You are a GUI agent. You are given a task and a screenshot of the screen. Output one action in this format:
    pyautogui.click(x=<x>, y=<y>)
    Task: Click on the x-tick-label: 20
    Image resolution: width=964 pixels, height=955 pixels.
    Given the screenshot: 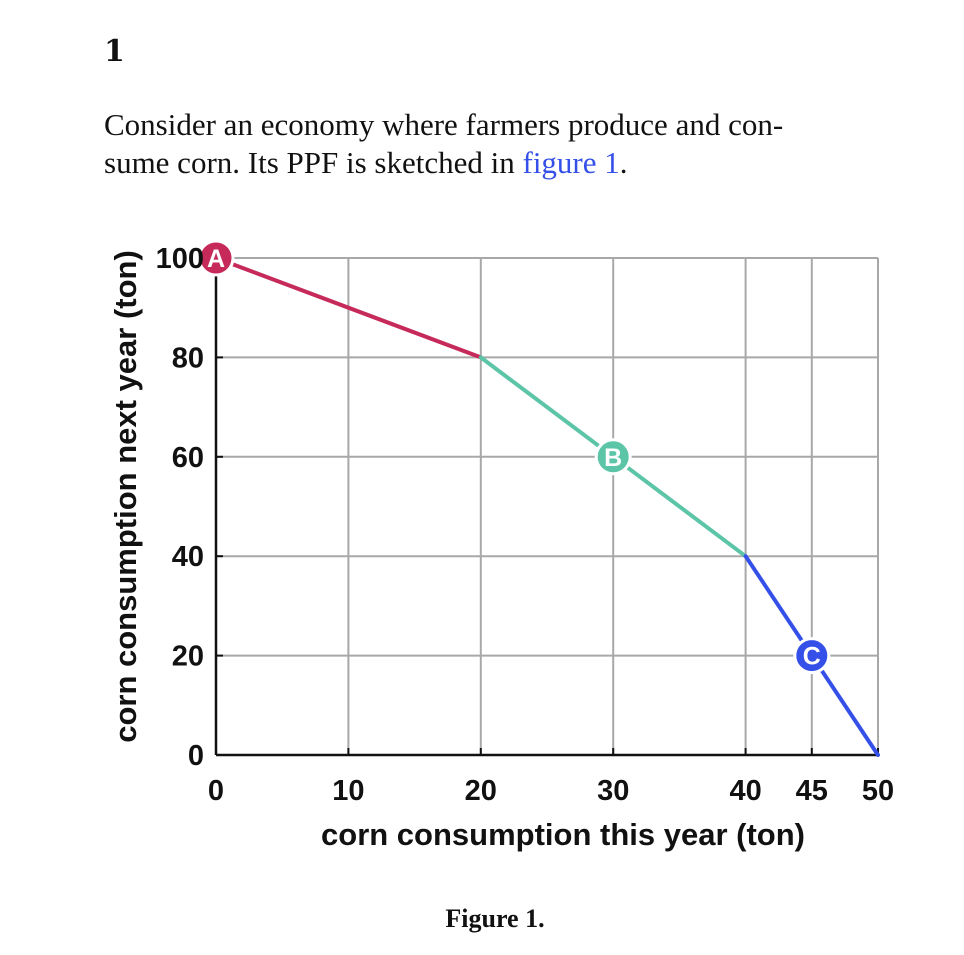 What is the action you would take?
    pyautogui.click(x=481, y=791)
    